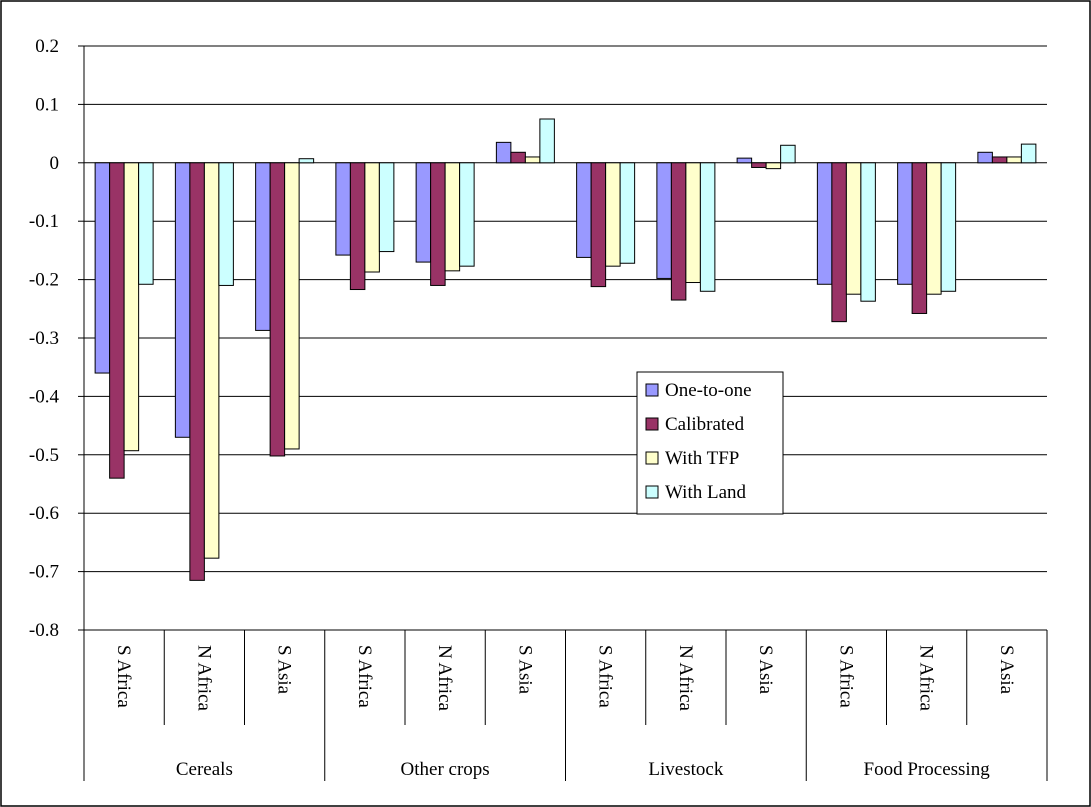 This screenshot has height=807, width=1091. I want to click on legend-label: With TFP, so click(702, 458).